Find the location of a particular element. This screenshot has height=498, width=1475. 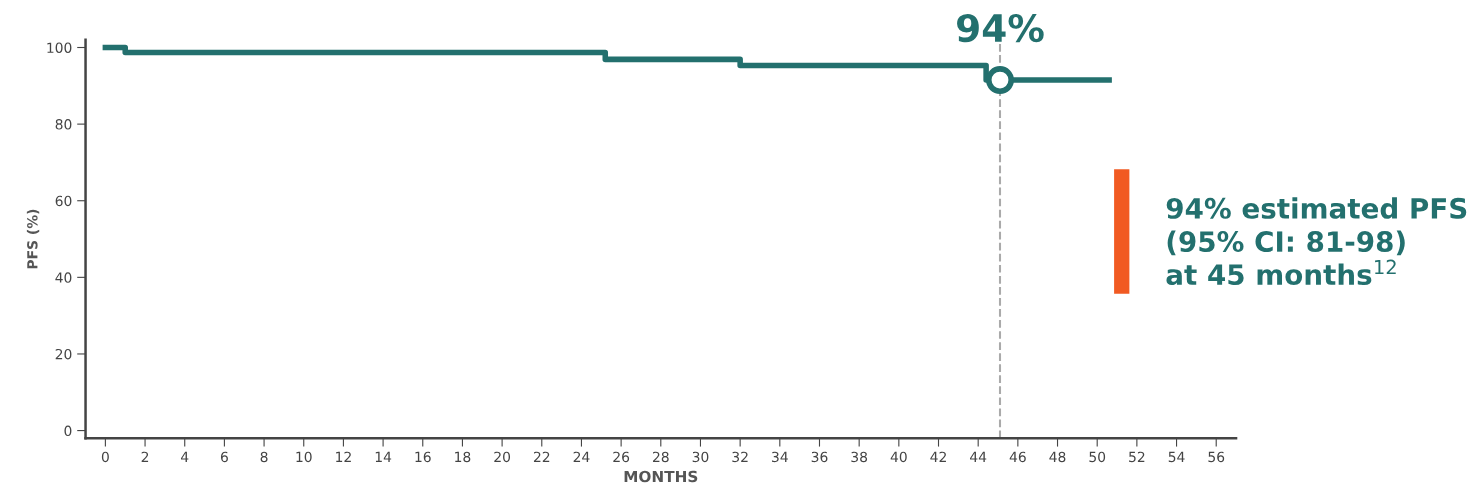

x-tick-label: 10 is located at coordinates (304, 457).